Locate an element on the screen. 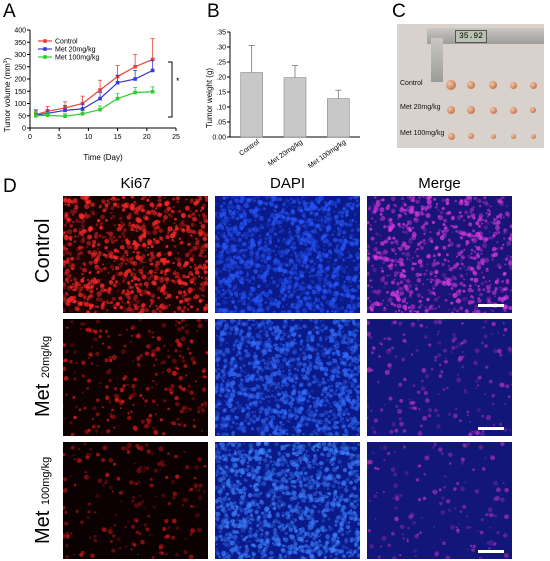  x-tick-label: 10 is located at coordinates (89, 137).